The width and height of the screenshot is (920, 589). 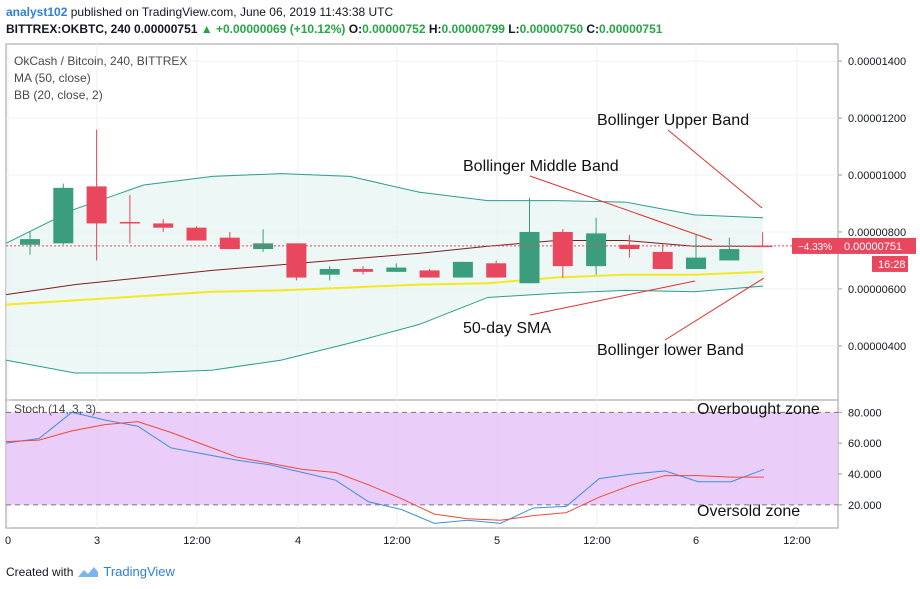 What do you see at coordinates (37, 12) in the screenshot?
I see `author-link: analyst102` at bounding box center [37, 12].